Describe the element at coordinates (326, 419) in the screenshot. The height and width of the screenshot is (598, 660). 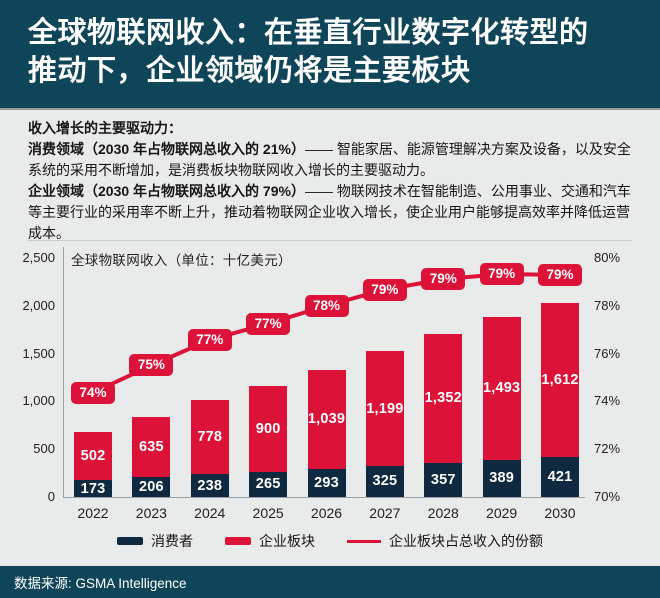
I see `bar-enterprise-2026: 1,039` at that location.